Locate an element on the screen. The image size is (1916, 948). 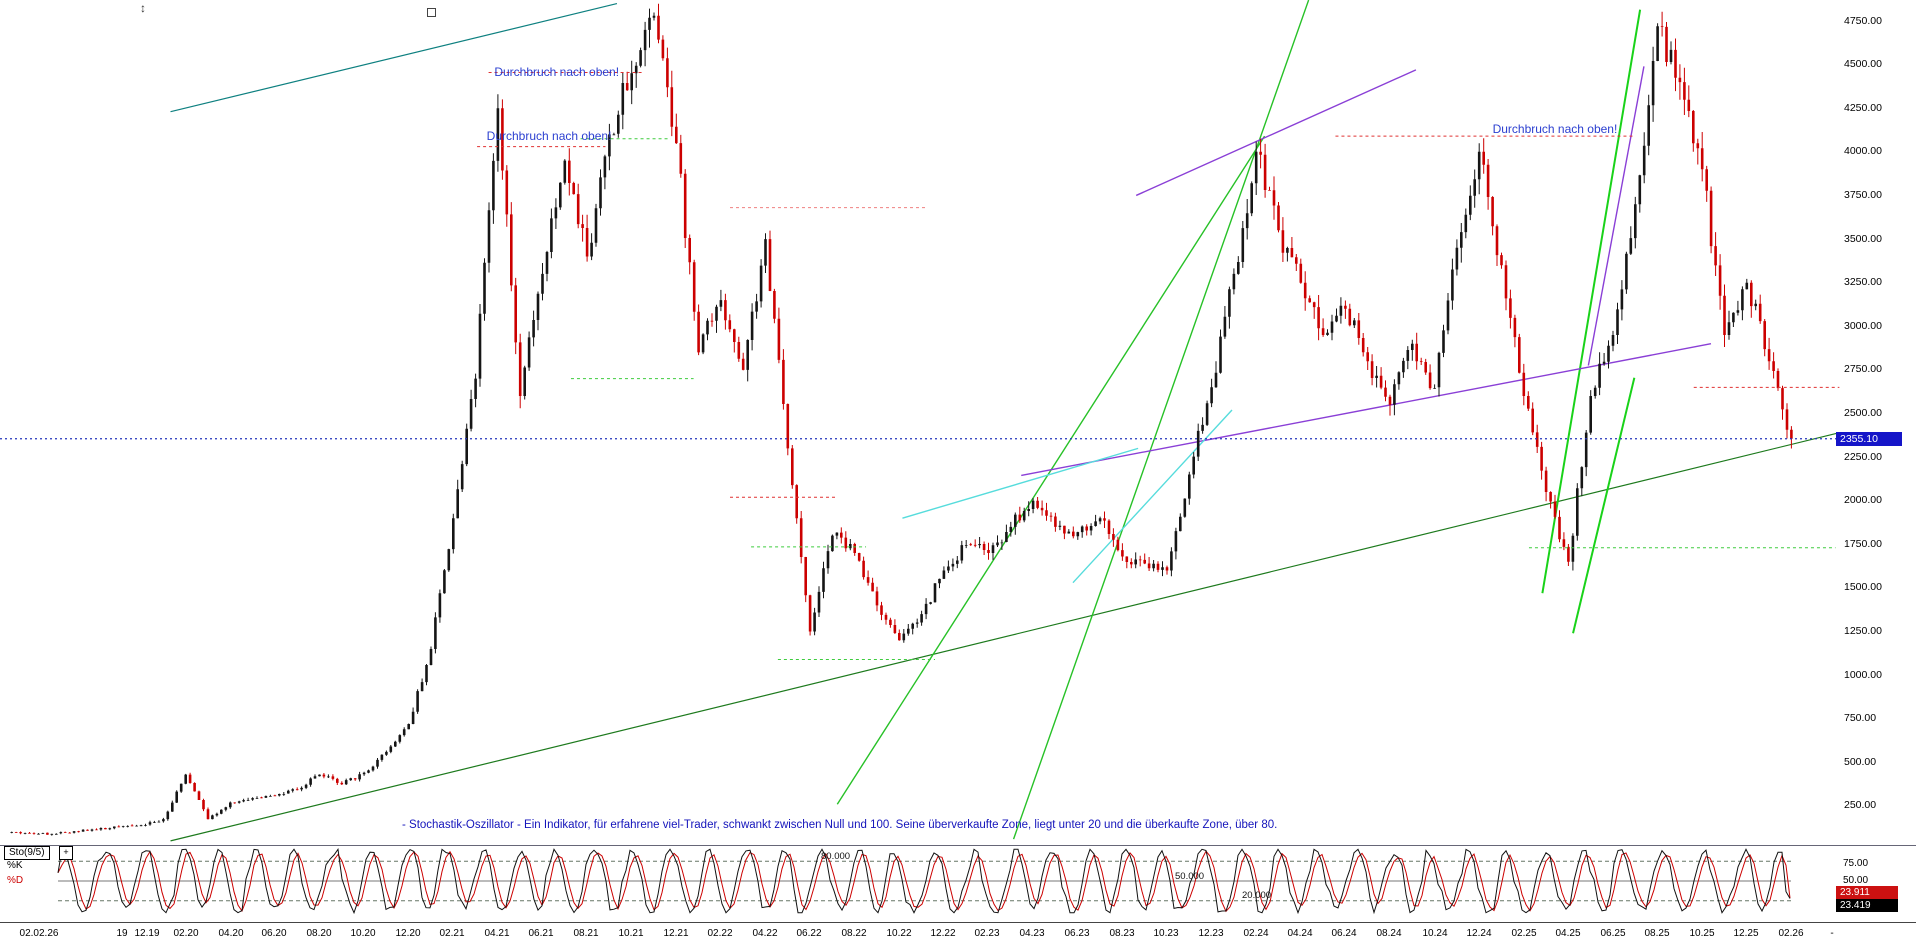
price-axis-label: 1000.00 is located at coordinates (1863, 675).